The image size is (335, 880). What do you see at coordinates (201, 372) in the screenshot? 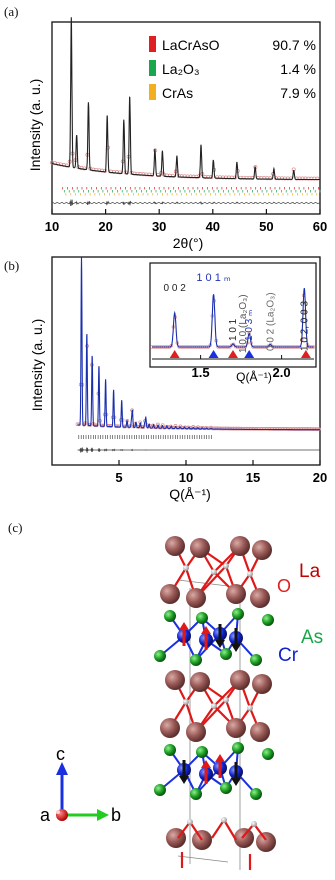
I see `inset-tick-label: 1.5` at bounding box center [201, 372].